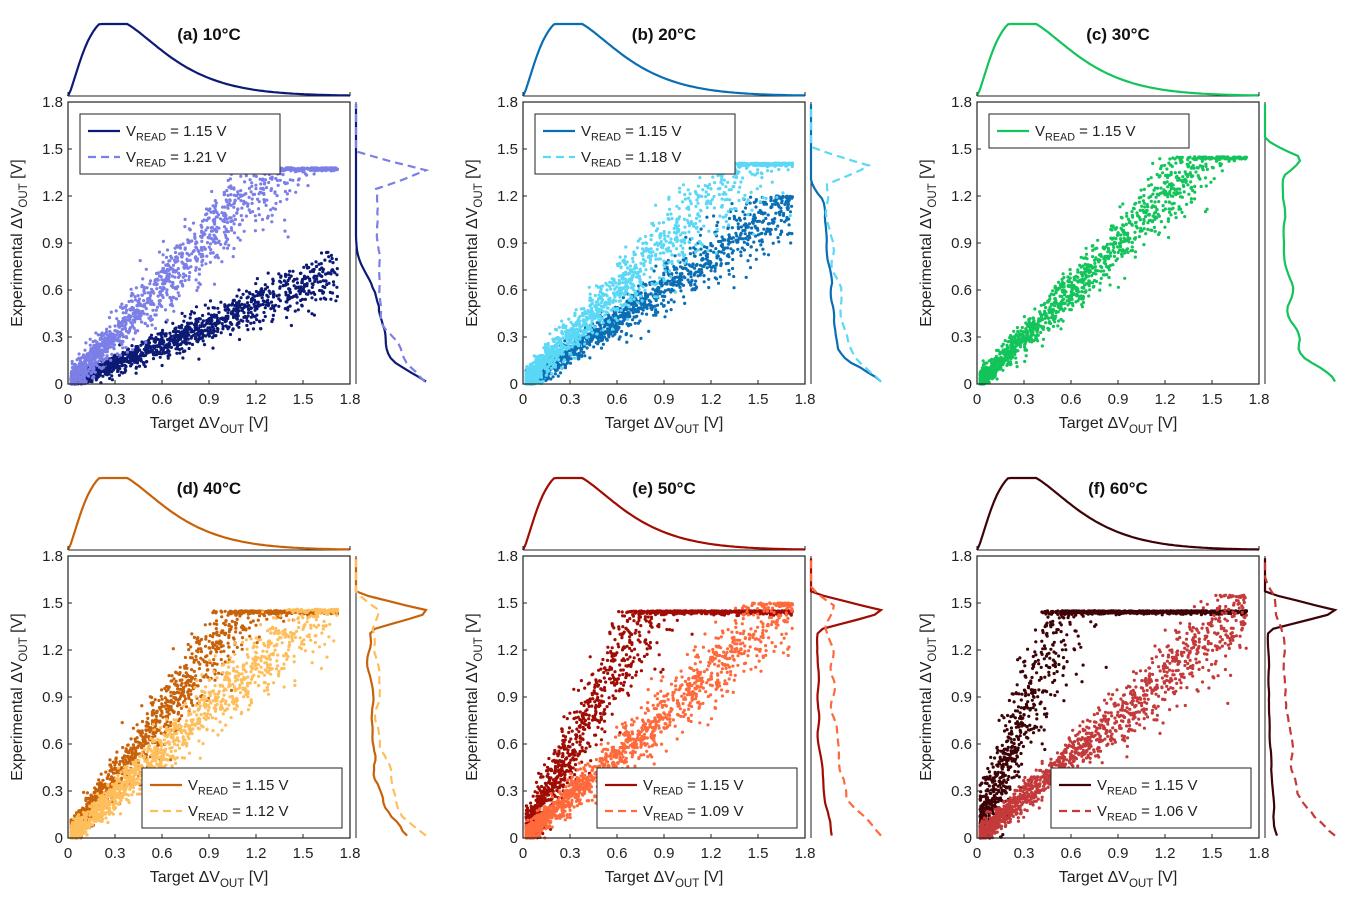 This screenshot has width=1362, height=913. What do you see at coordinates (52, 243) in the screenshot?
I see `y-tick-label: 0.9` at bounding box center [52, 243].